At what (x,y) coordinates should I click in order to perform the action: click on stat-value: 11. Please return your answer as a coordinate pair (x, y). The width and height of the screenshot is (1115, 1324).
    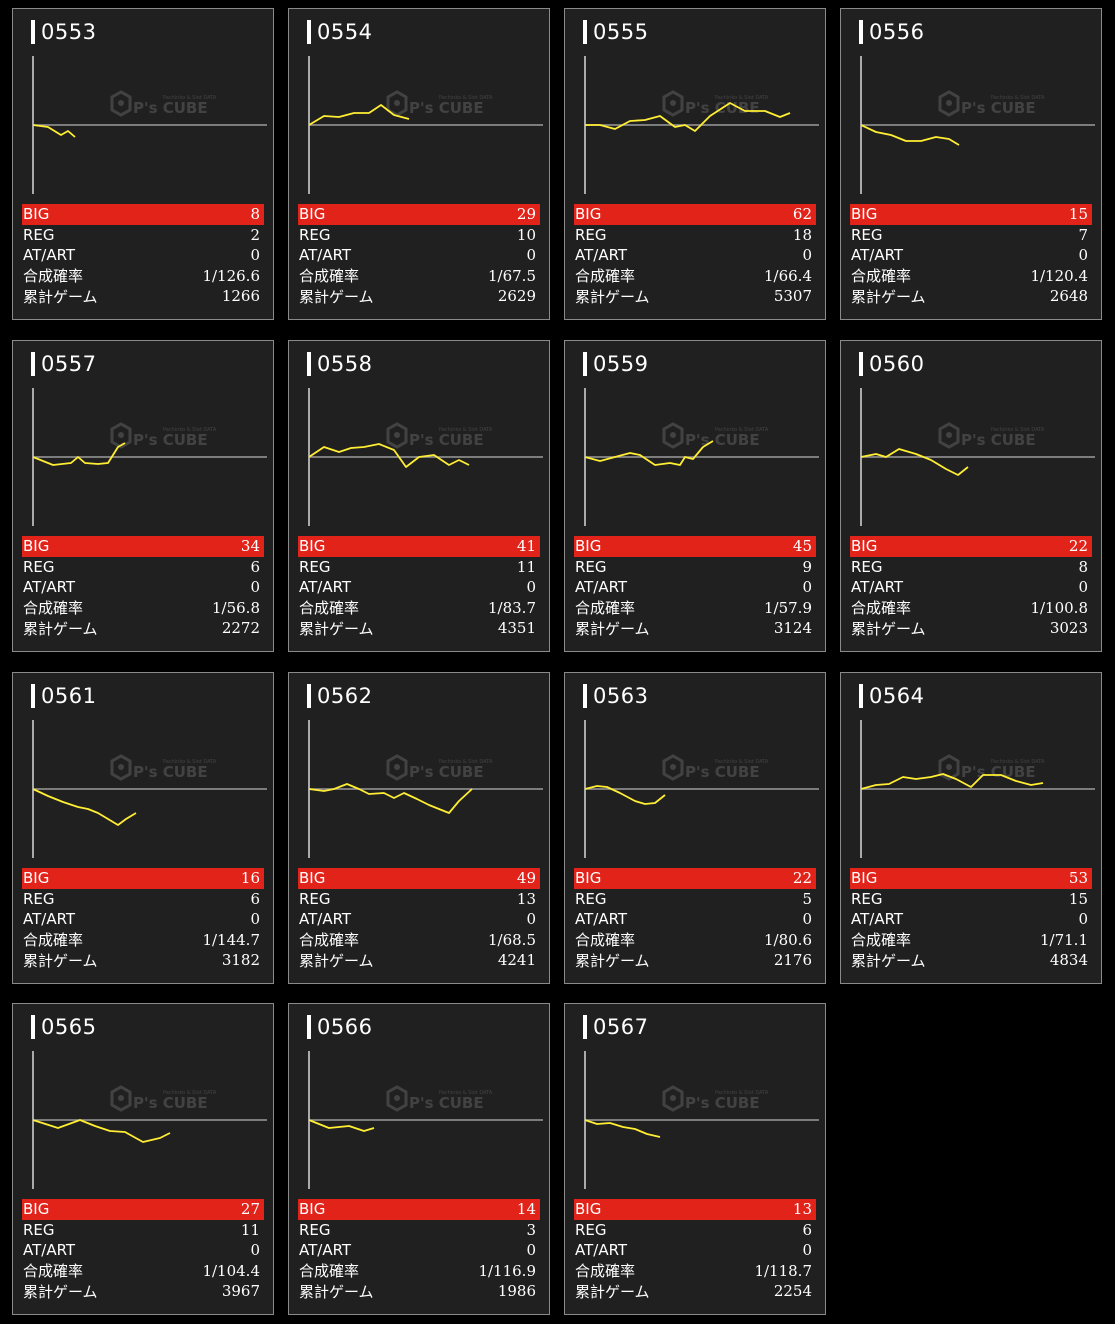
    Looking at the image, I should click on (526, 566).